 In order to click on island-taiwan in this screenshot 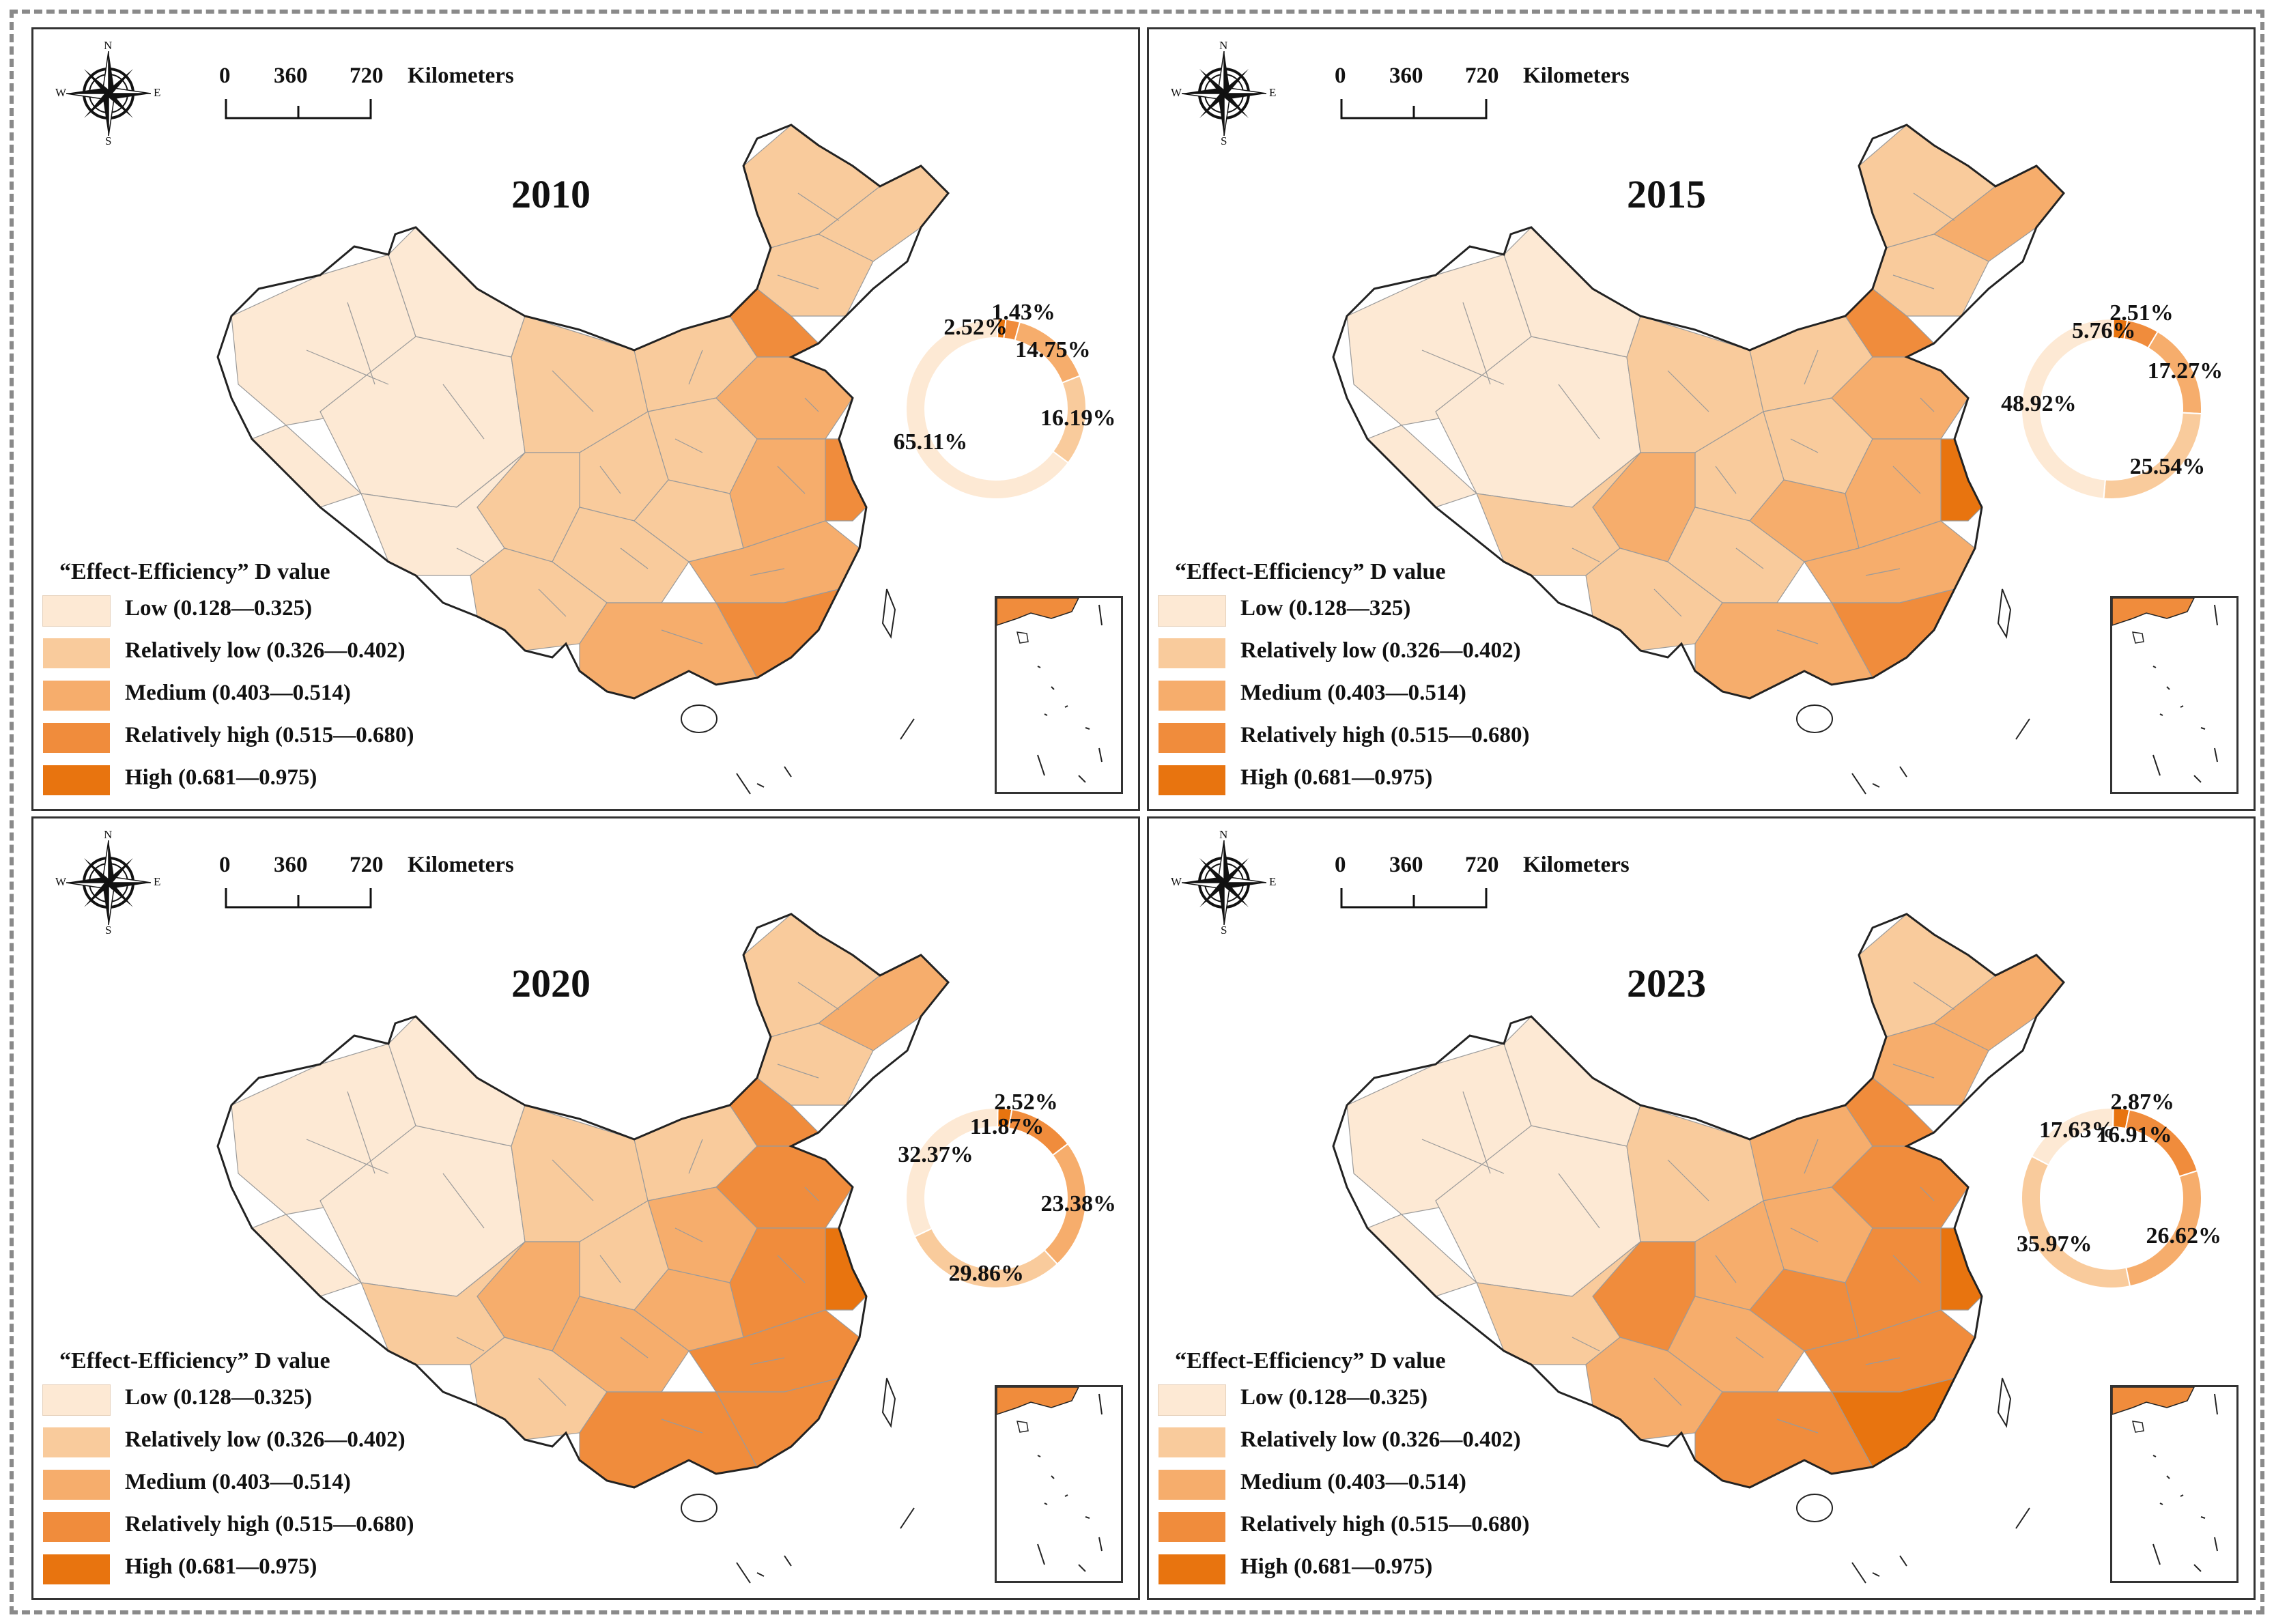, I will do `click(2005, 613)`.